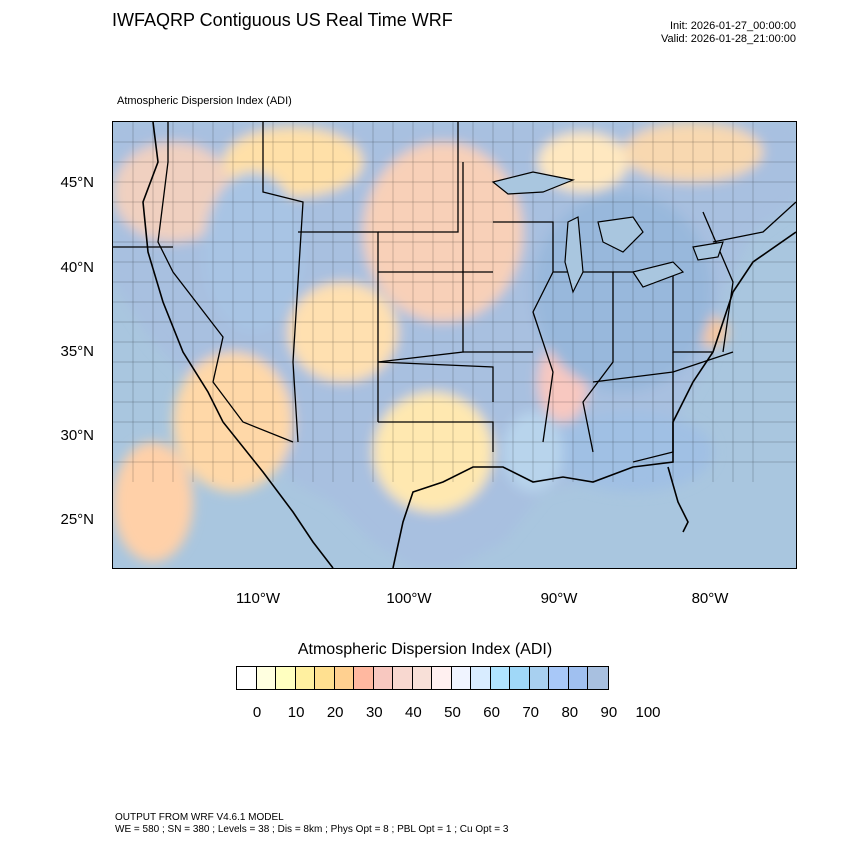 Image resolution: width=850 pixels, height=850 pixels. Describe the element at coordinates (77, 182) in the screenshot. I see `lat-label-45: 45°N` at that location.